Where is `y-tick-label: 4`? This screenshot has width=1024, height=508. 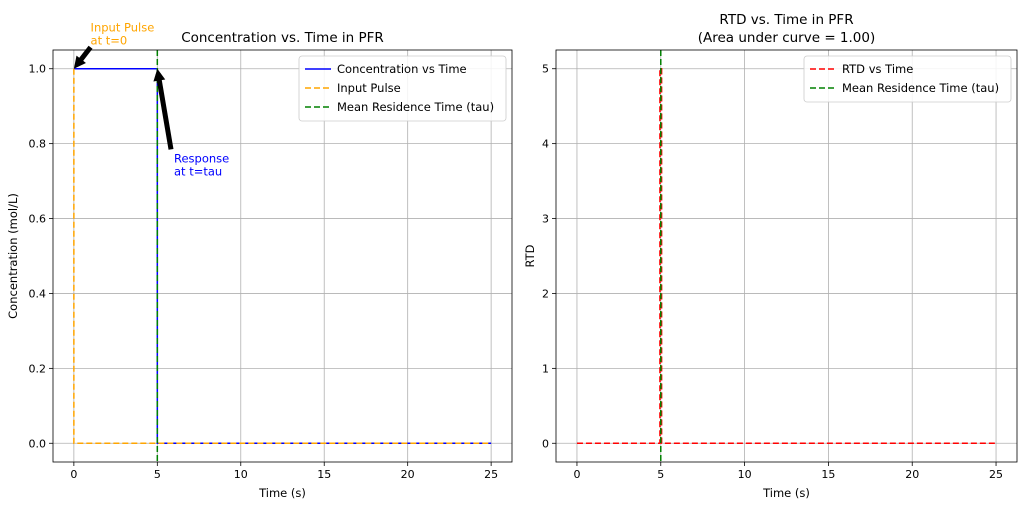 y-tick-label: 4 is located at coordinates (545, 144).